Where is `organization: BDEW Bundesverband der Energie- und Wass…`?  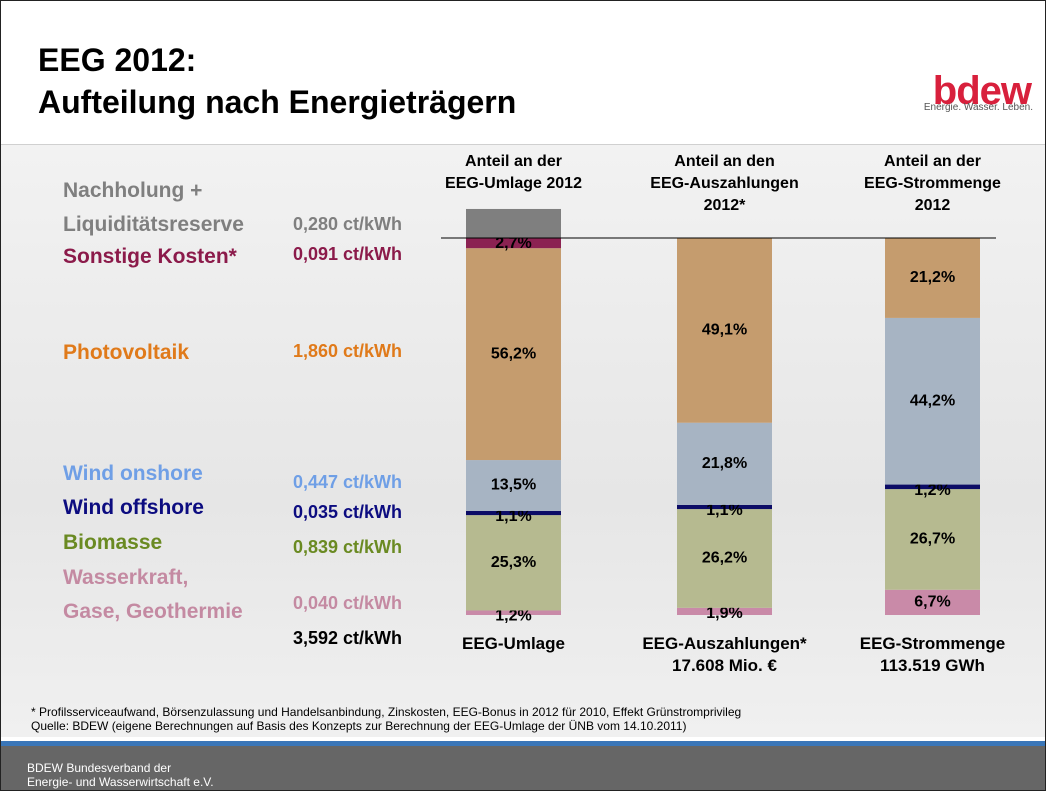
organization: BDEW Bundesverband der Energie- und Wass… is located at coordinates (120, 775).